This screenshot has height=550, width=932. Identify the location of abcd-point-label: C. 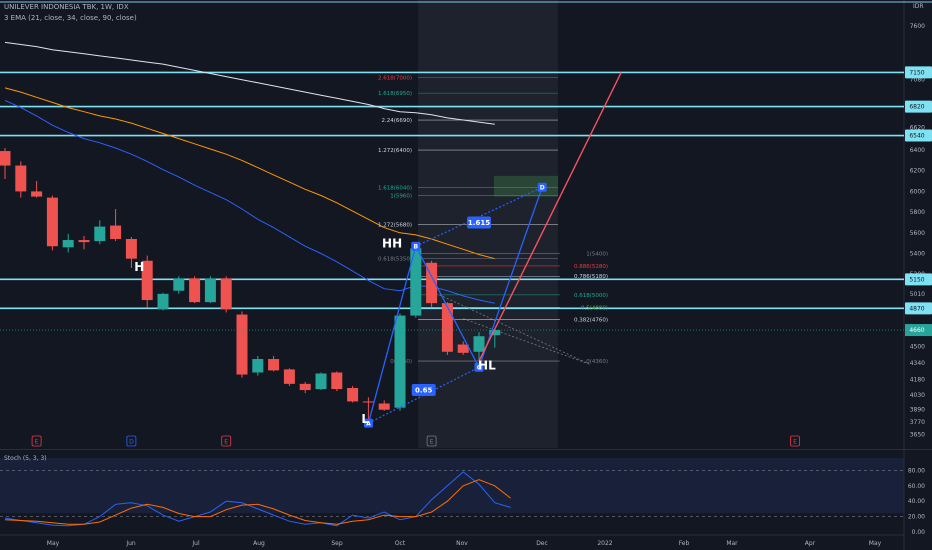
(479, 367).